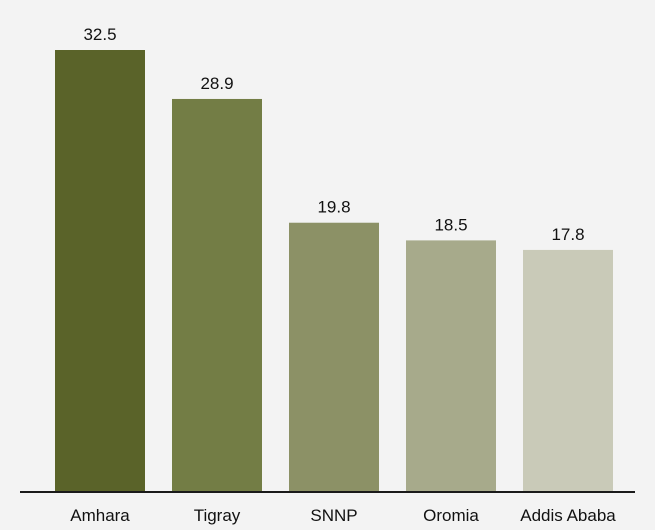 Image resolution: width=655 pixels, height=530 pixels. Describe the element at coordinates (99, 34) in the screenshot. I see `bar-value-label: 32.5` at that location.